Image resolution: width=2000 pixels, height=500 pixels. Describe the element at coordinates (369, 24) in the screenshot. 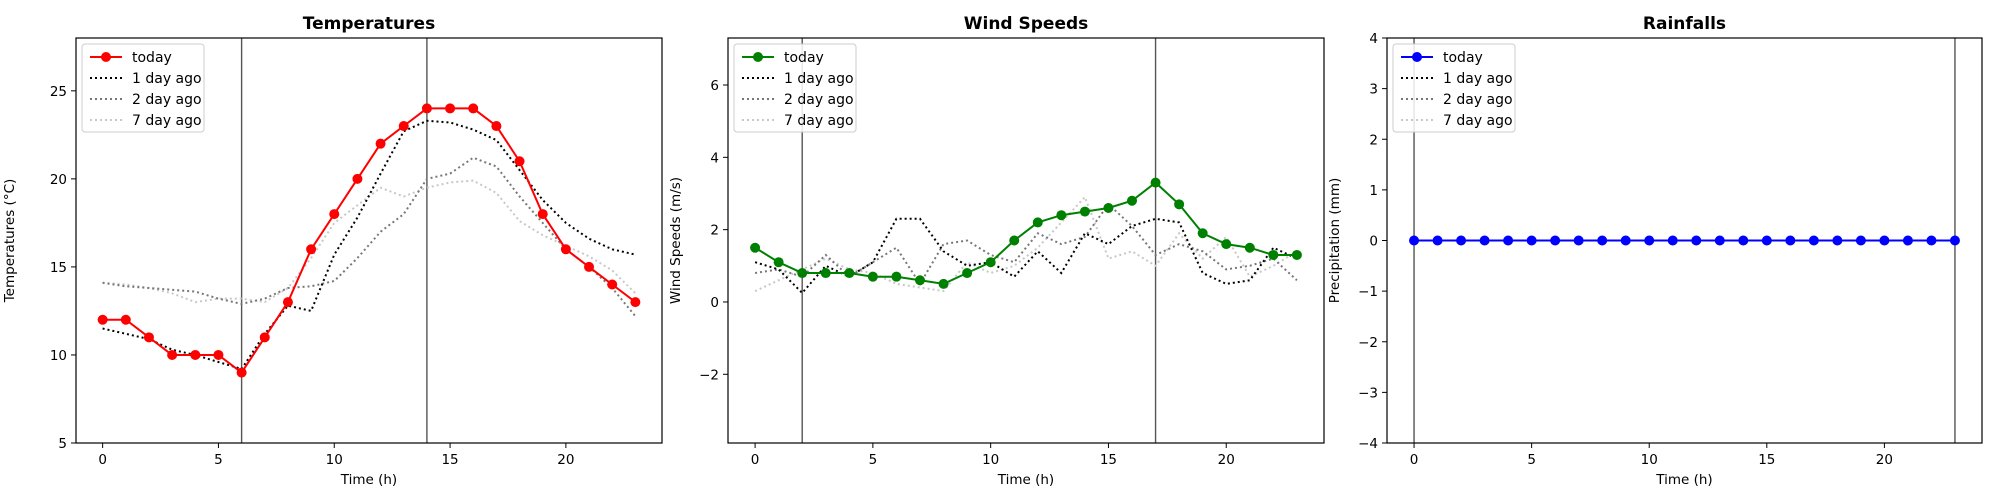

I see `chart-title: Temperatures` at that location.